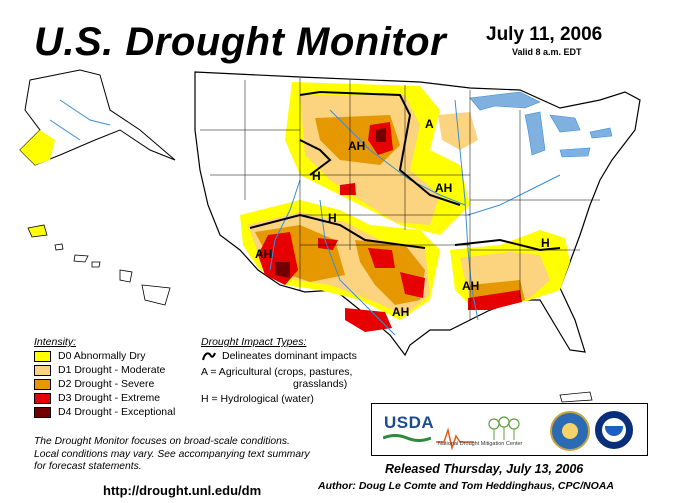  What do you see at coordinates (545, 243) in the screenshot?
I see `map-label-h-carolina: H` at bounding box center [545, 243].